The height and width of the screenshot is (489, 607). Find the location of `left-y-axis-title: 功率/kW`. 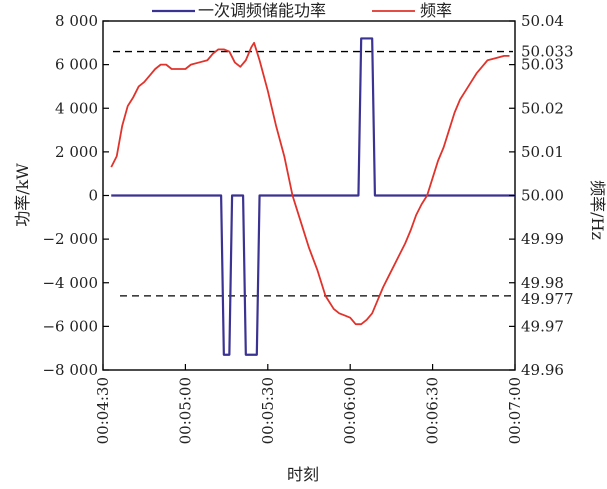

left-y-axis-title: 功率/kW is located at coordinates (22, 195).